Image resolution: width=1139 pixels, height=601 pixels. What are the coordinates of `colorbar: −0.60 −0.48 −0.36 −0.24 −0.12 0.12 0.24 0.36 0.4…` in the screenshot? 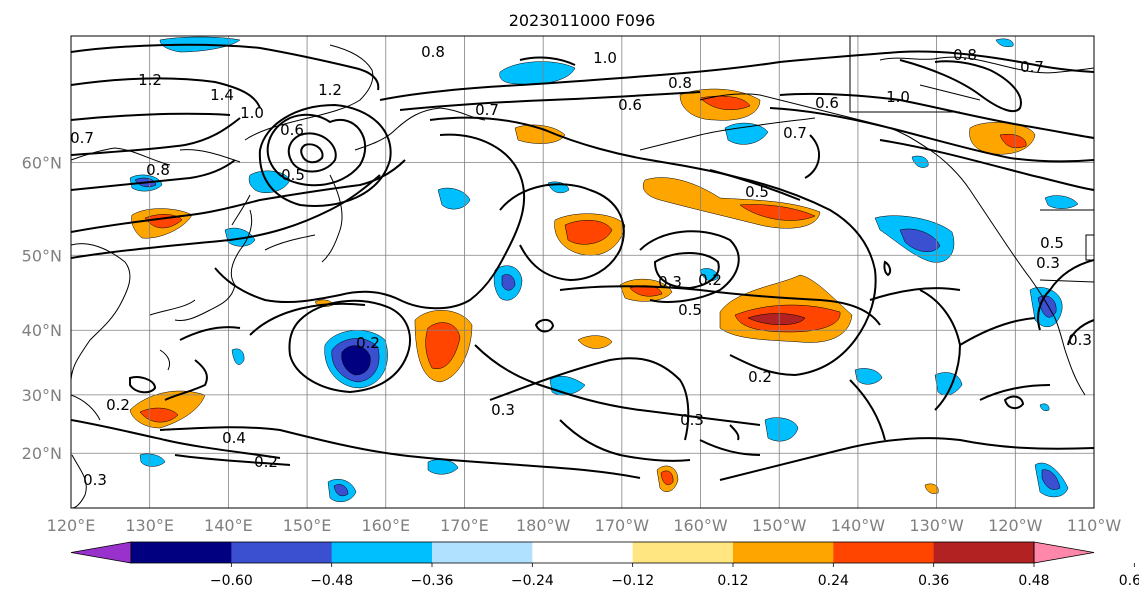 It's located at (604, 565).